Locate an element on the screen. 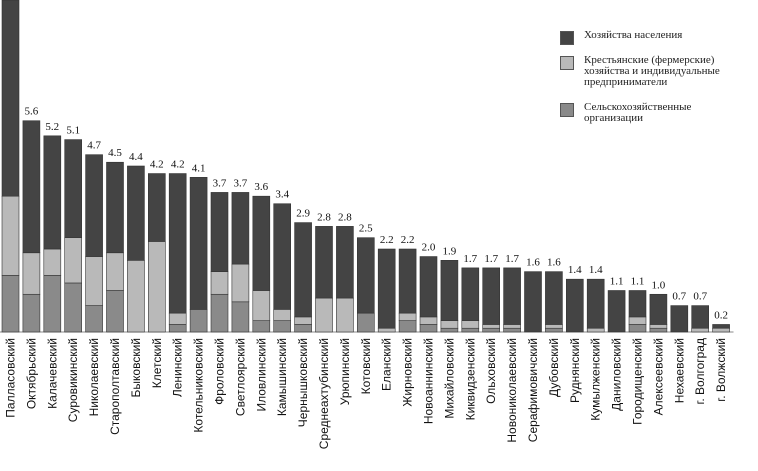 This screenshot has width=758, height=471. bar-total-label: 3.4 is located at coordinates (282, 195).